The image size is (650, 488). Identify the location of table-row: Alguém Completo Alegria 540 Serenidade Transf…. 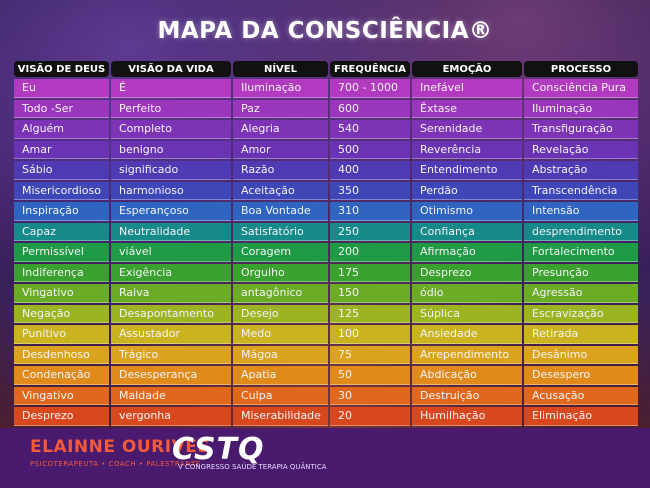
(326, 129).